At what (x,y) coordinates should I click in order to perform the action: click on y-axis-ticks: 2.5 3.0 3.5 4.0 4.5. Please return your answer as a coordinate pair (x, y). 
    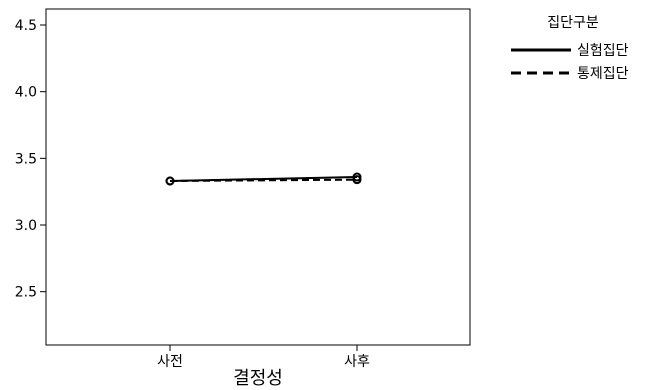
    Looking at the image, I should click on (30, 159).